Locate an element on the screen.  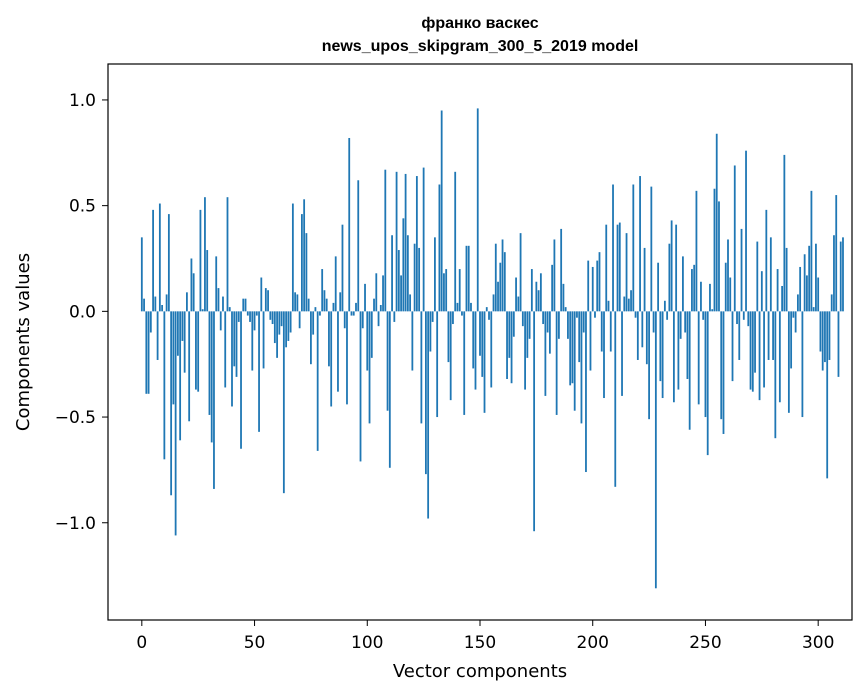
x-axis-ticks: 0 50 100 150 200 250 300 is located at coordinates (485, 636).